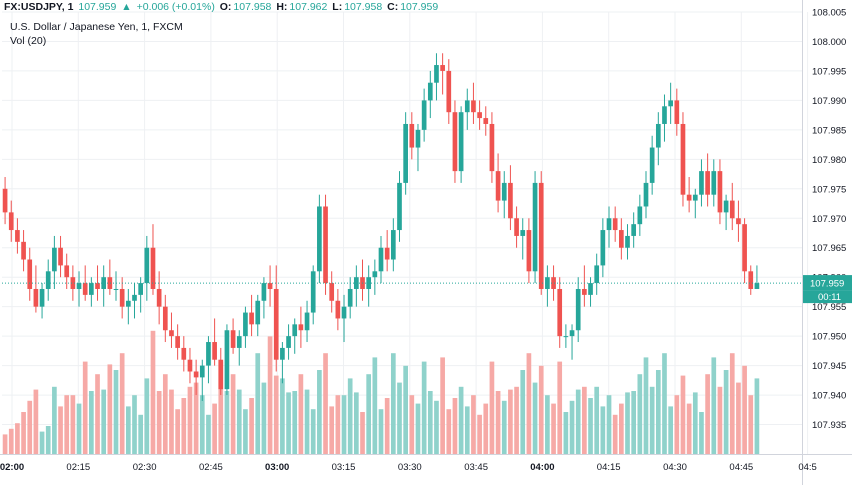 The image size is (852, 490). What do you see at coordinates (96, 27) in the screenshot?
I see `chart-legend-title: U.S. Dollar / Japanese Yen, 1, FXCM` at bounding box center [96, 27].